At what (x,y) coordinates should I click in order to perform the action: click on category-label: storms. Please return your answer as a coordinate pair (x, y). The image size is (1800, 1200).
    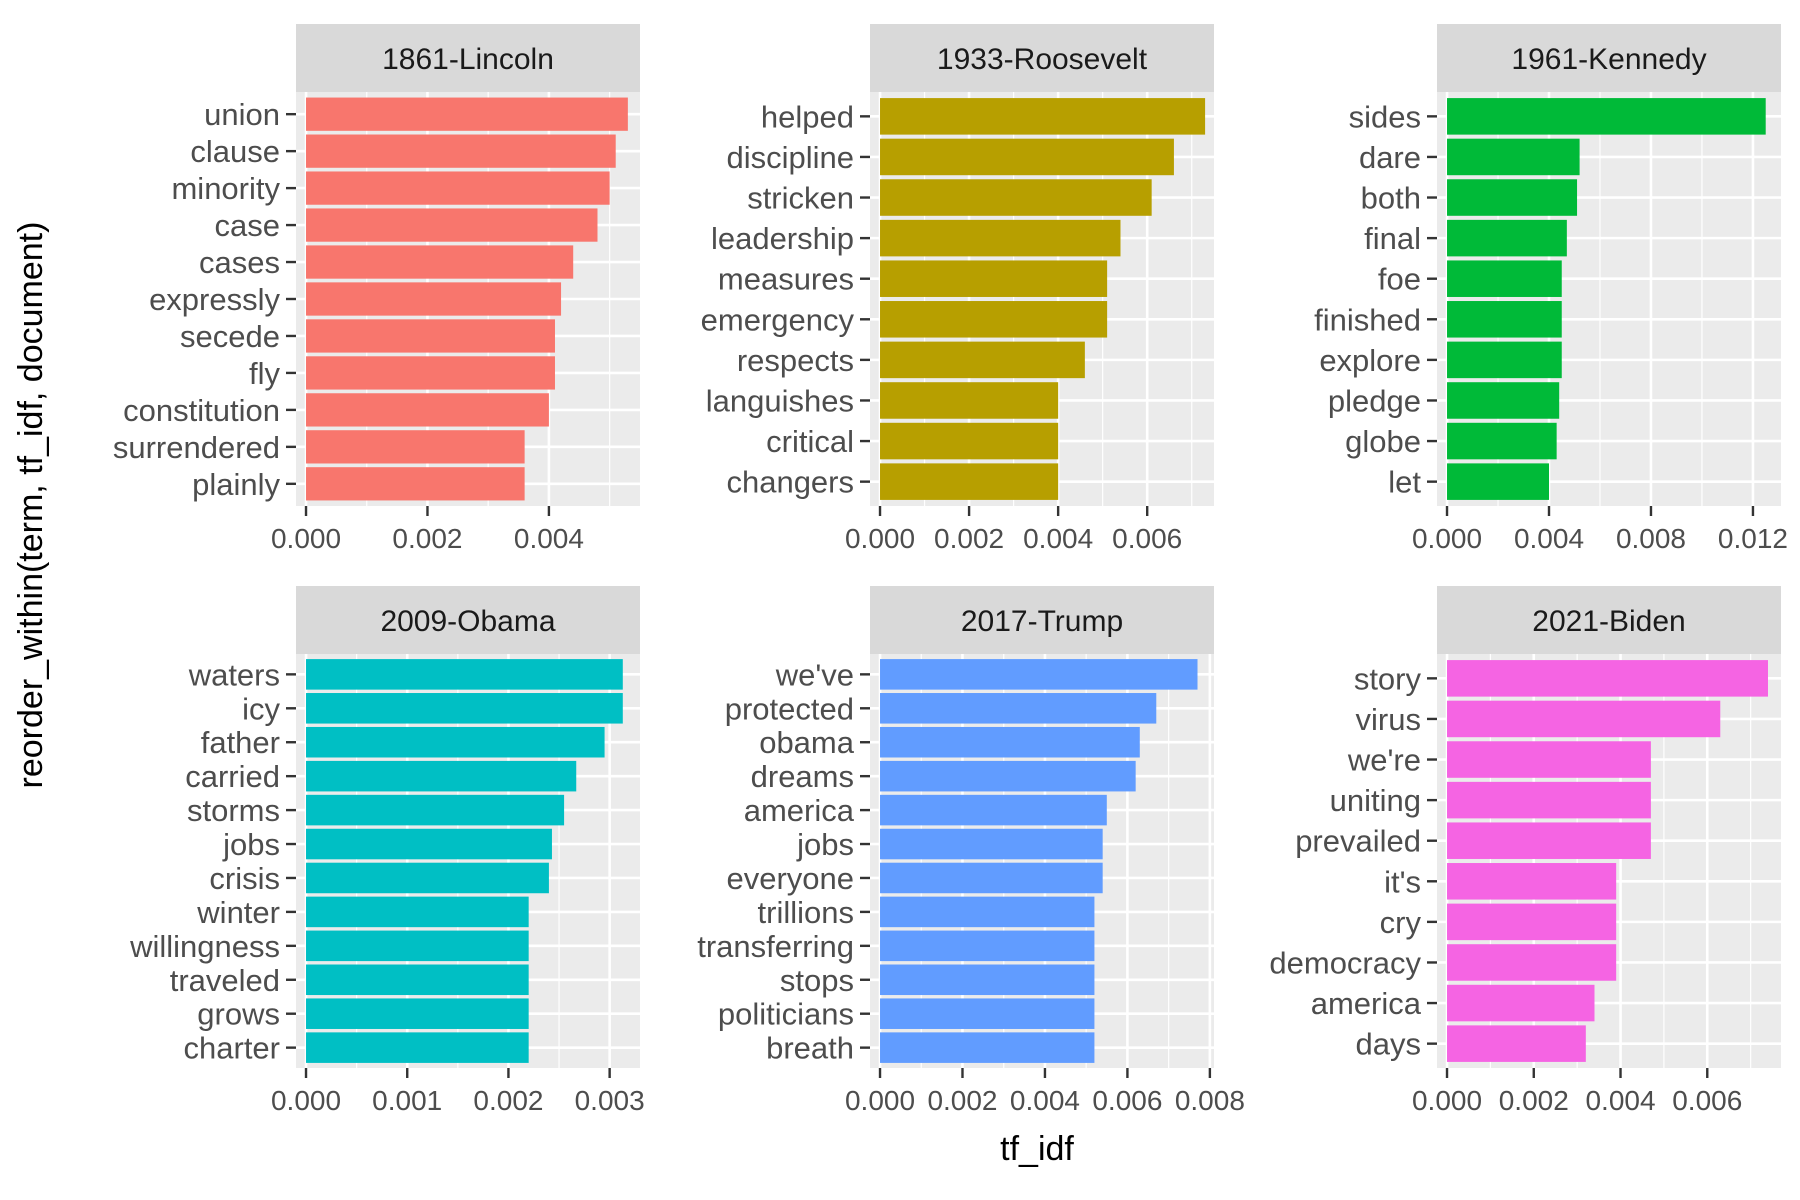
    Looking at the image, I should click on (233, 810).